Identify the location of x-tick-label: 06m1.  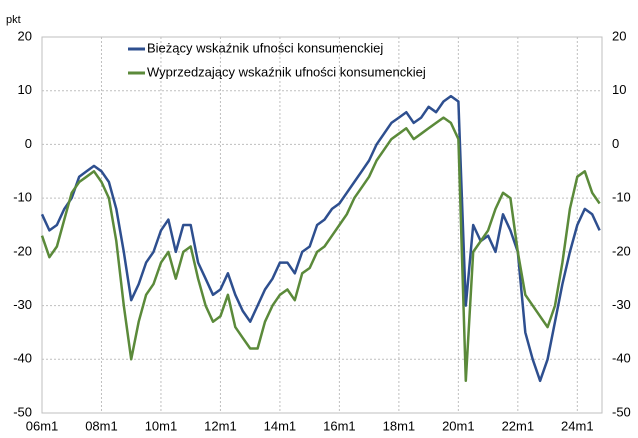
(42, 425).